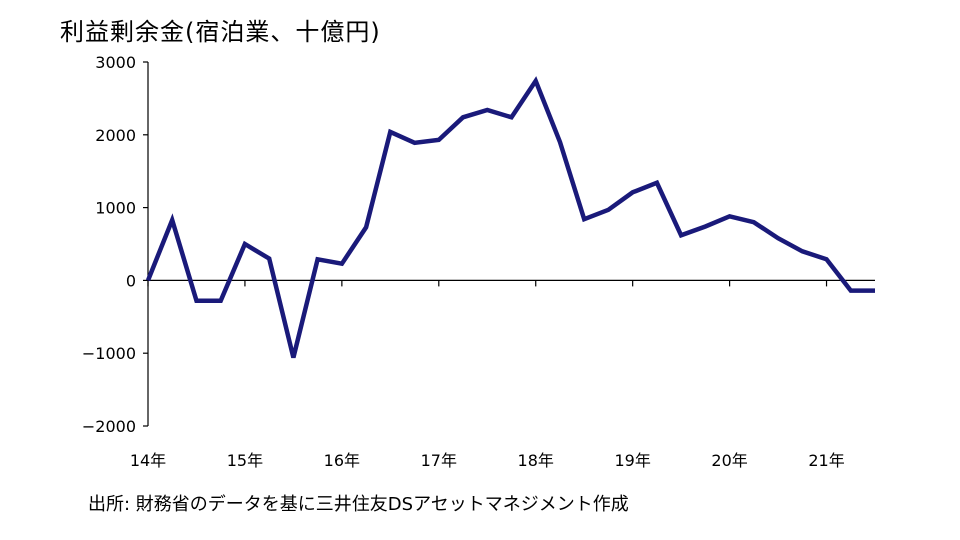  I want to click on y-tick-label: −1000, so click(109, 353).